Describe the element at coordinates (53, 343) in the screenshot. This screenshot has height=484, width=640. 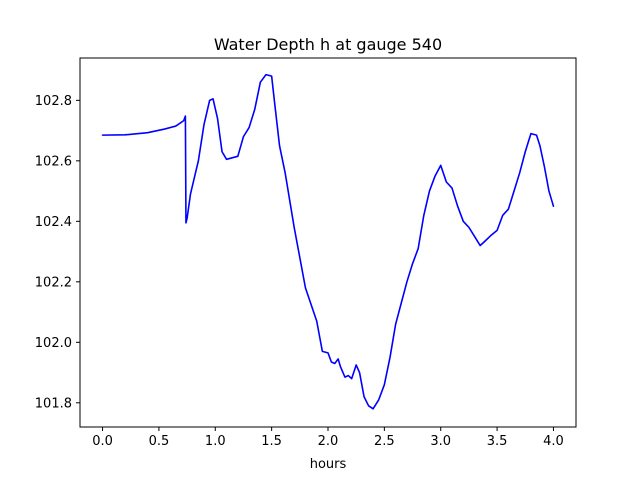
I see `y-tick-label: 102.0` at that location.